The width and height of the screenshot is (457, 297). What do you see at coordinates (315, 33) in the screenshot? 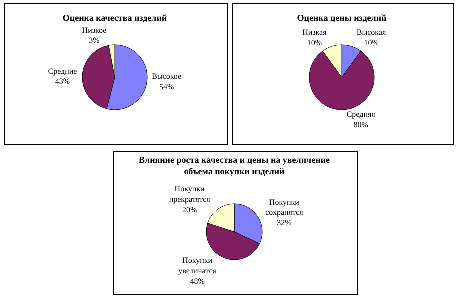
I see `slice-label: Низкая` at bounding box center [315, 33].